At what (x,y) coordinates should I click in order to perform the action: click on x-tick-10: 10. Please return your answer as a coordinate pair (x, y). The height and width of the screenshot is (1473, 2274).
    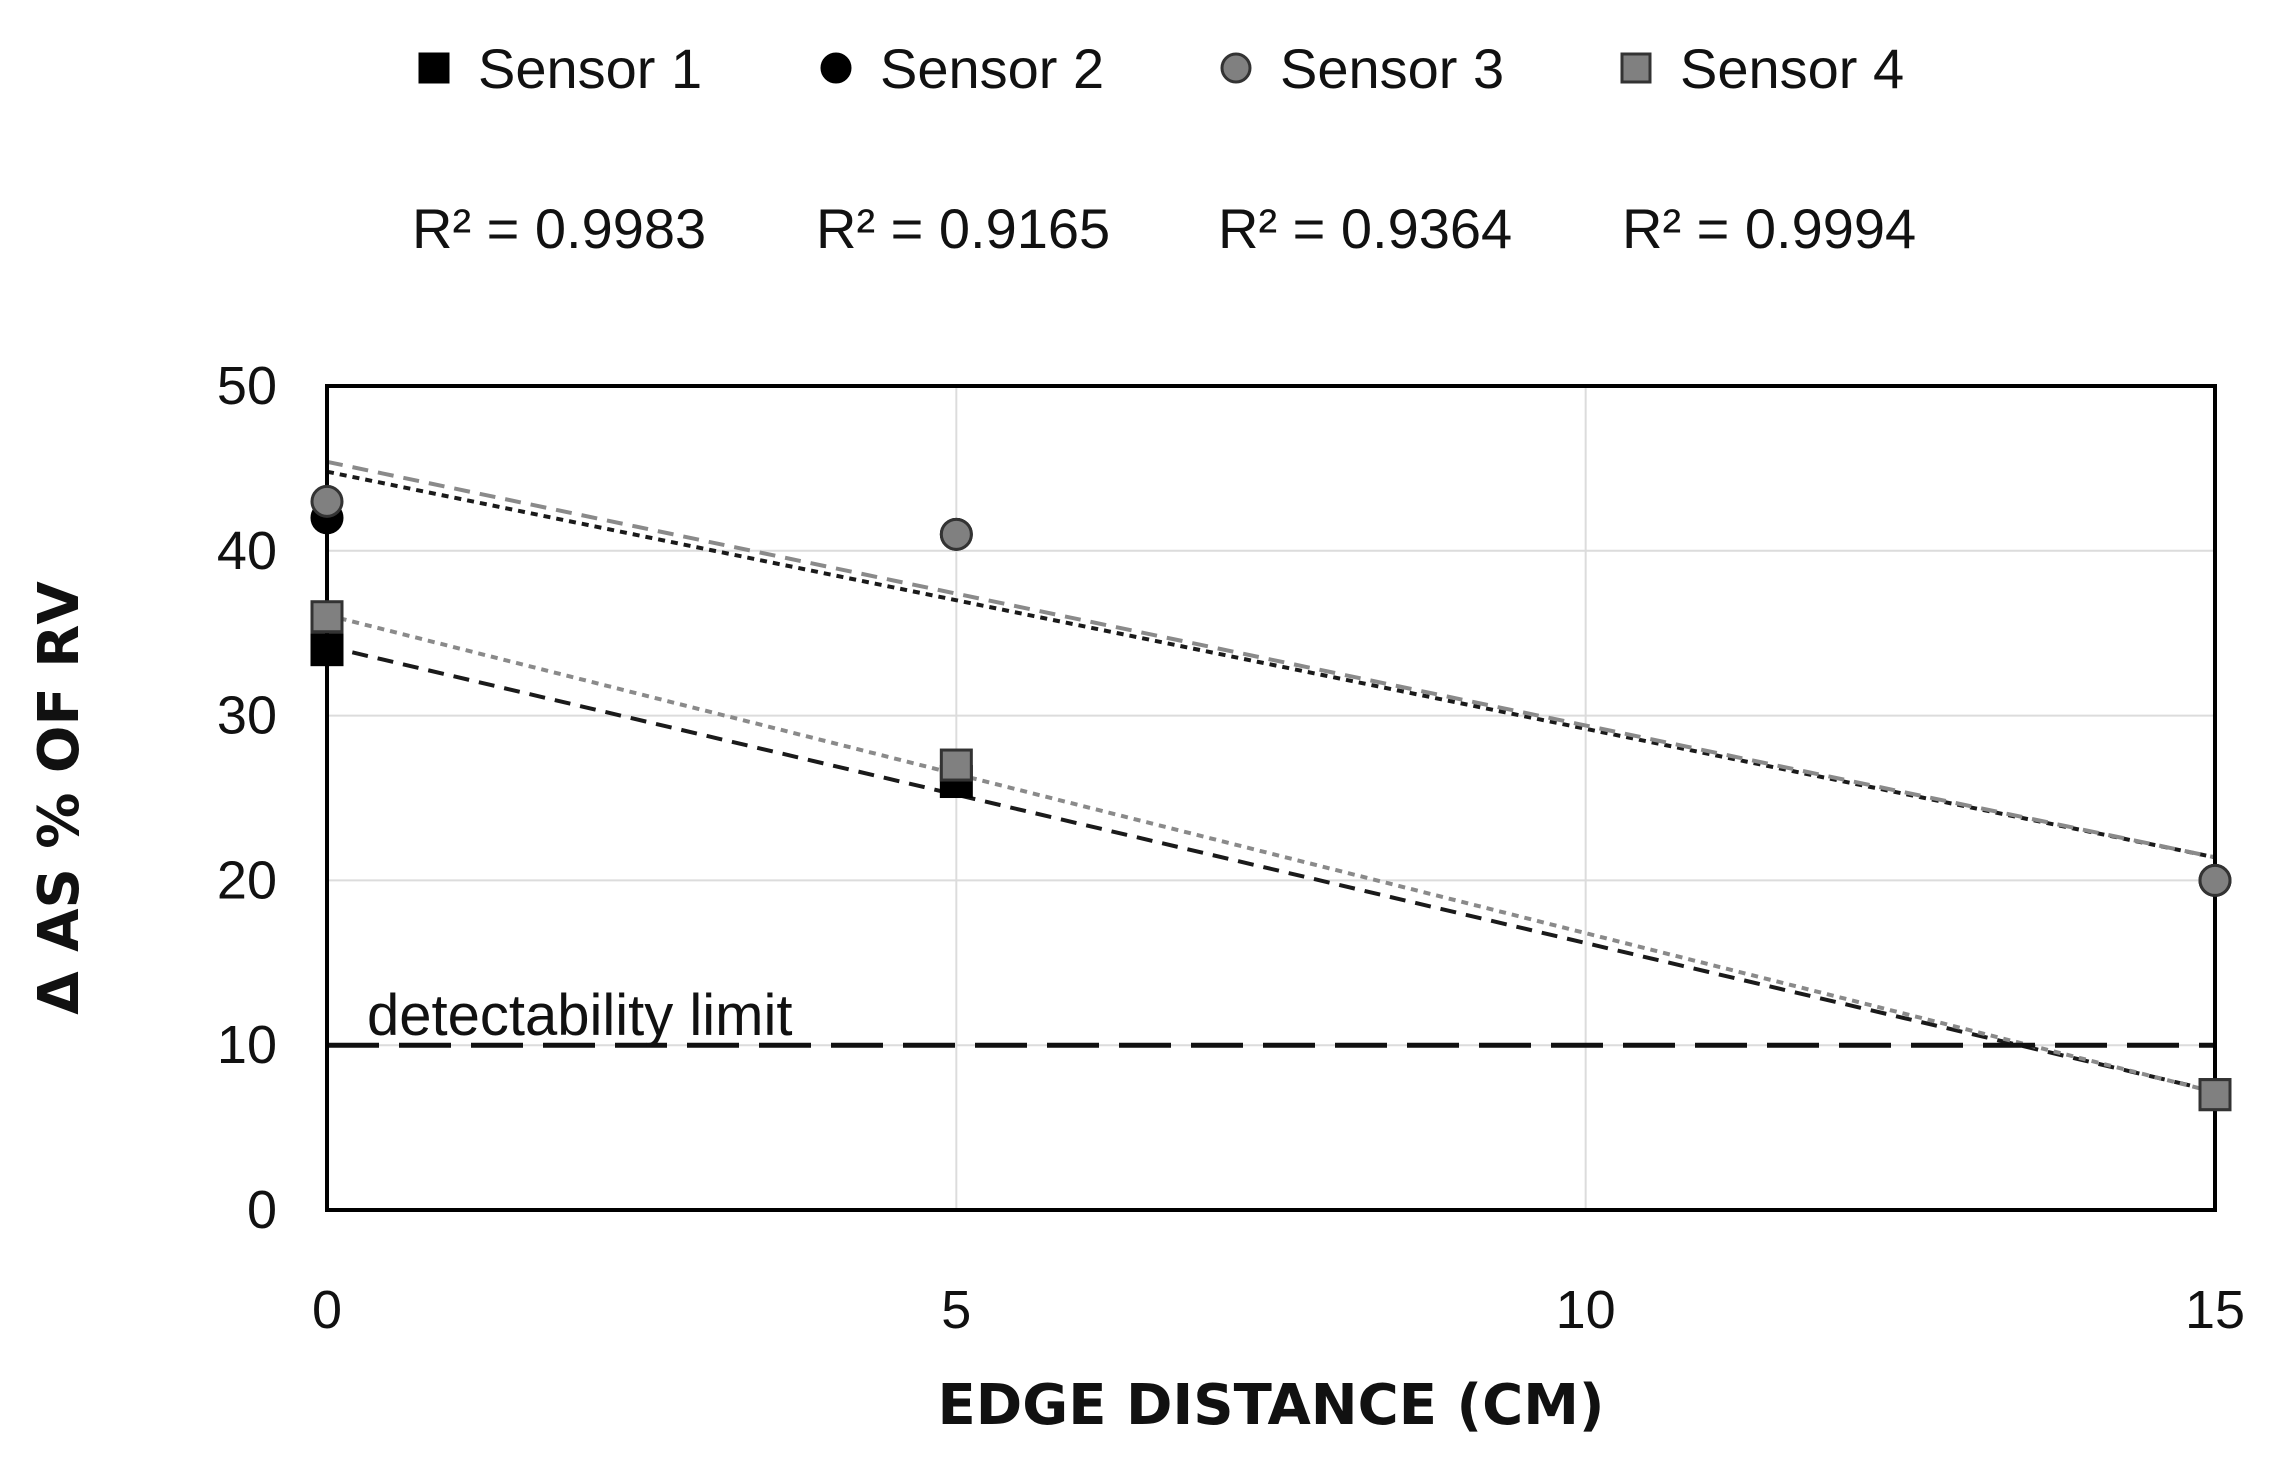
    Looking at the image, I should click on (1586, 1310).